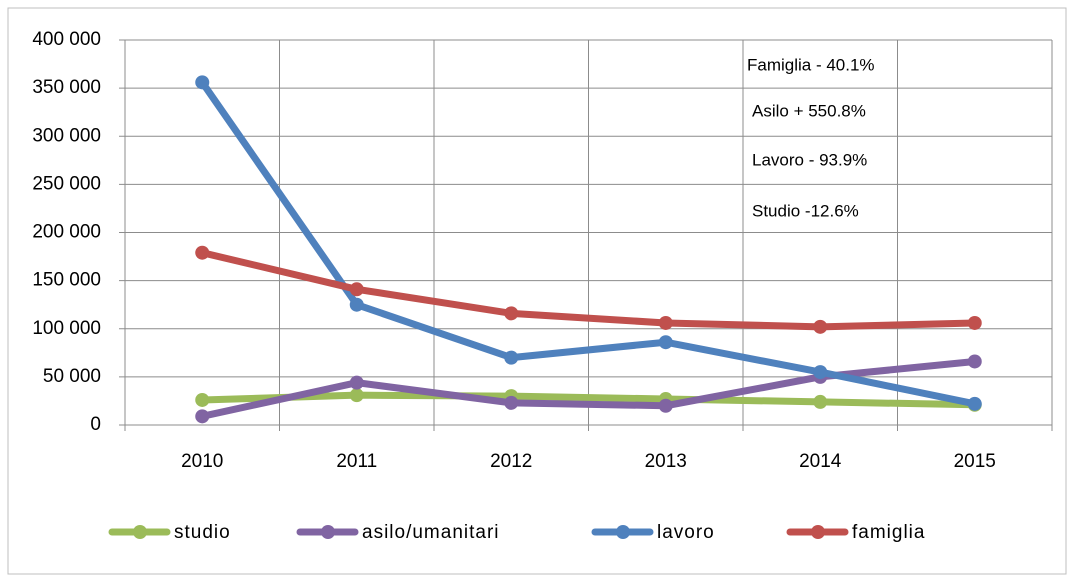  I want to click on x-tick-label: 2013, so click(666, 461).